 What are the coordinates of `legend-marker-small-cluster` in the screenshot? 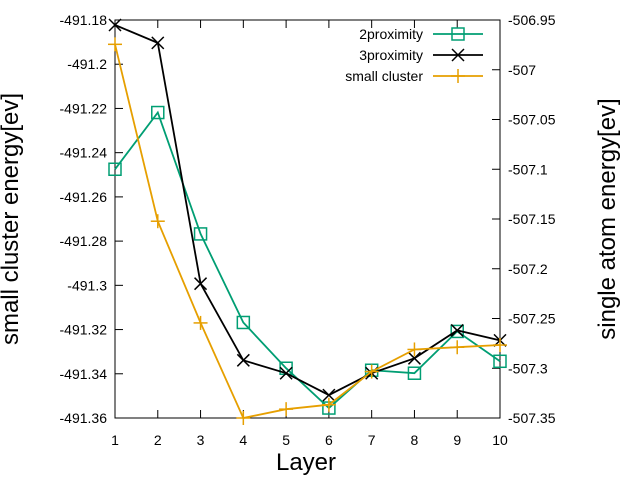 It's located at (458, 76).